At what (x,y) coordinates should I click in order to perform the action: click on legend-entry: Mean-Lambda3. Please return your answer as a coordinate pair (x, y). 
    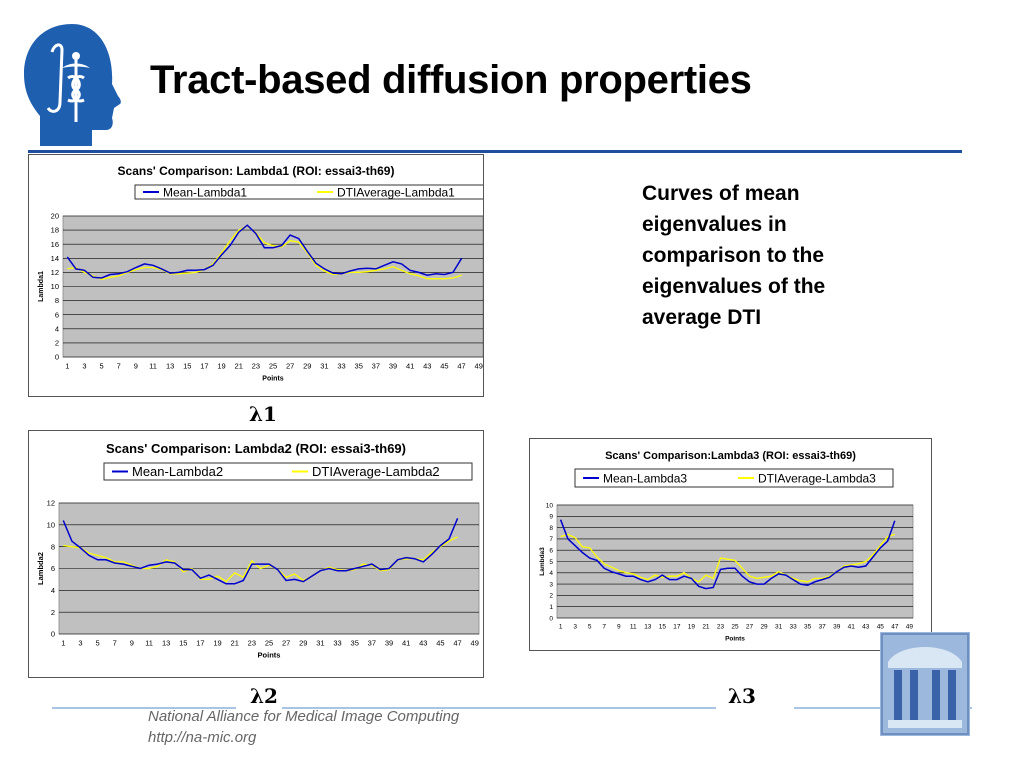
    Looking at the image, I should click on (645, 478).